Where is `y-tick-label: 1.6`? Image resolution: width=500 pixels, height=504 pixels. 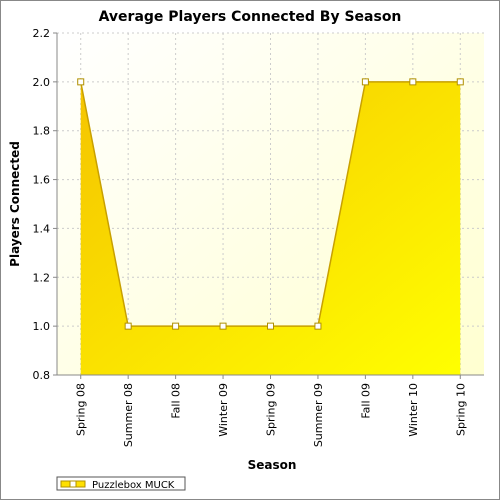
y-tick-label: 1.6 is located at coordinates (42, 180).